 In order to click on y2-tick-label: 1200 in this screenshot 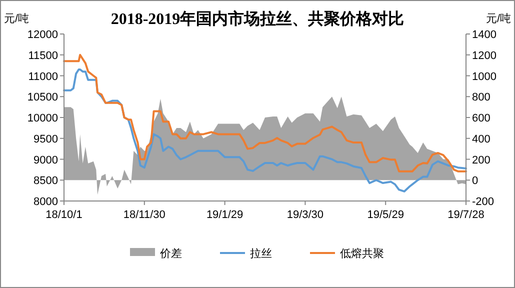, I will do `click(484, 56)`.